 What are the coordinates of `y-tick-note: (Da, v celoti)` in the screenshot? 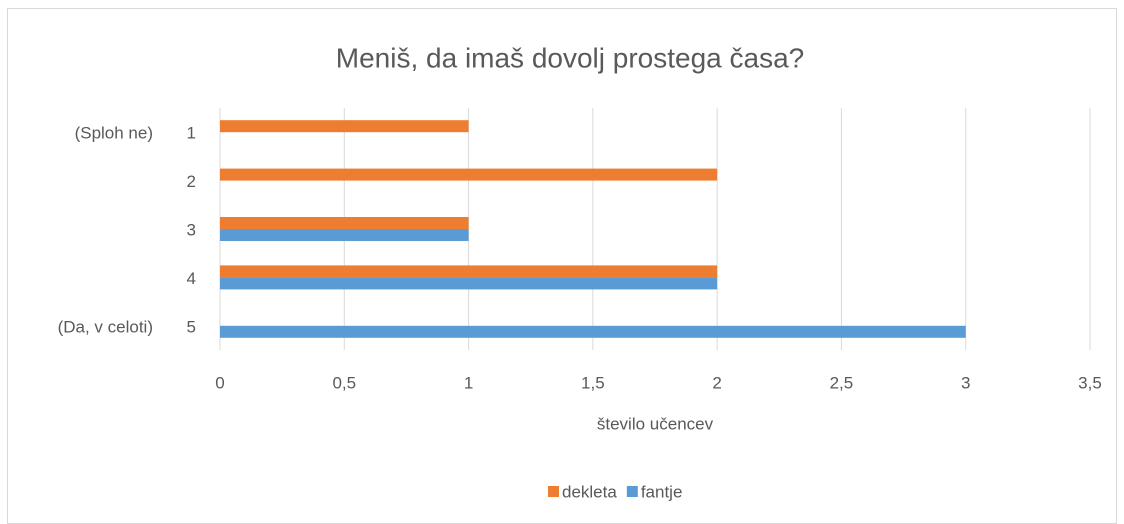 It's located at (105, 326).